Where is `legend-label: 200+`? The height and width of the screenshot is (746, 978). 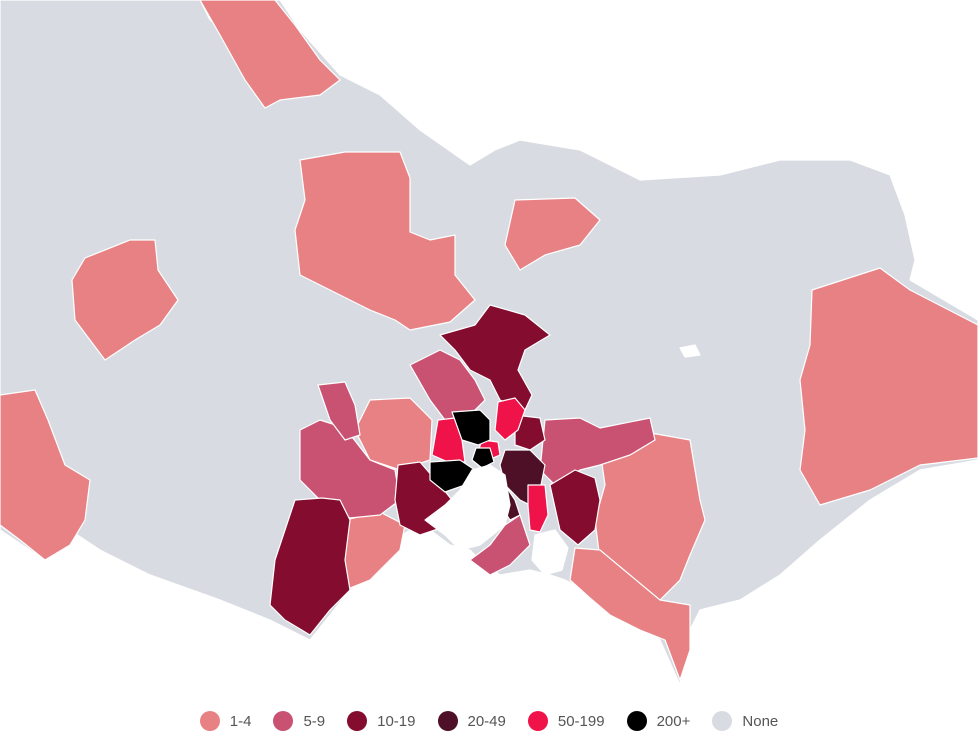 legend-label: 200+ is located at coordinates (673, 721).